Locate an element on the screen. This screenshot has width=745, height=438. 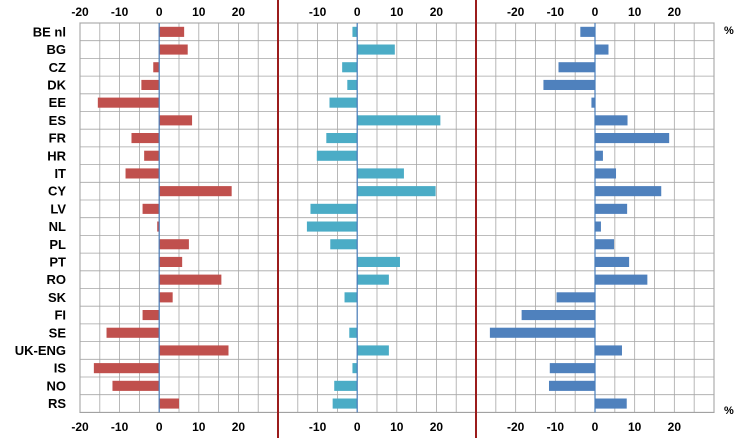
bar-2-be-nl is located at coordinates (355, 31).